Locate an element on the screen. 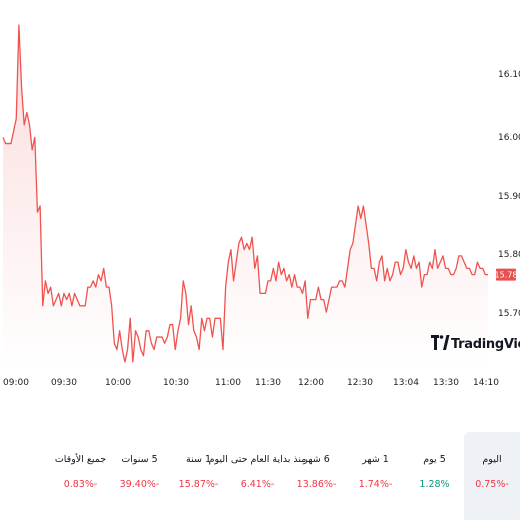 The height and width of the screenshot is (520, 520). x-tick-label: 13:04 is located at coordinates (406, 383).